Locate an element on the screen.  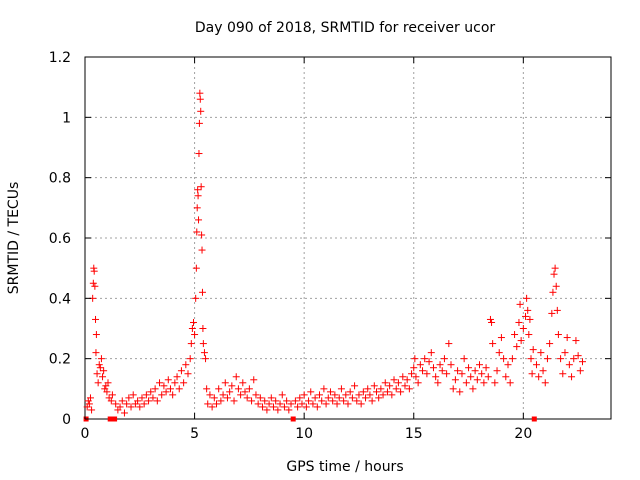
x-tick-label: 10 is located at coordinates (304, 434).